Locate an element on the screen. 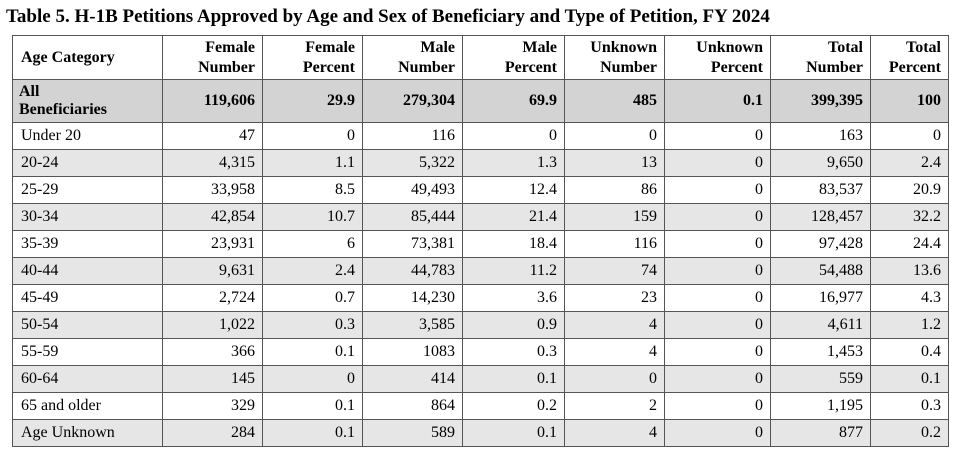 The height and width of the screenshot is (453, 956). table-row: 30-34 42,854 10.7 85,444 21.4 159 0 128,457 32.2 is located at coordinates (480, 217).